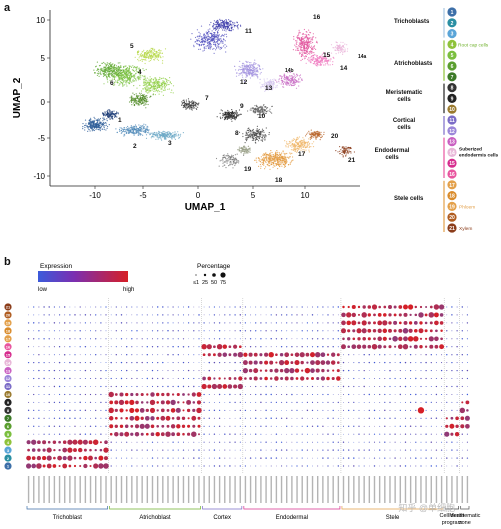 This screenshot has height=529, width=501. Describe the element at coordinates (8, 418) in the screenshot. I see `row-label-7: 7` at that location.